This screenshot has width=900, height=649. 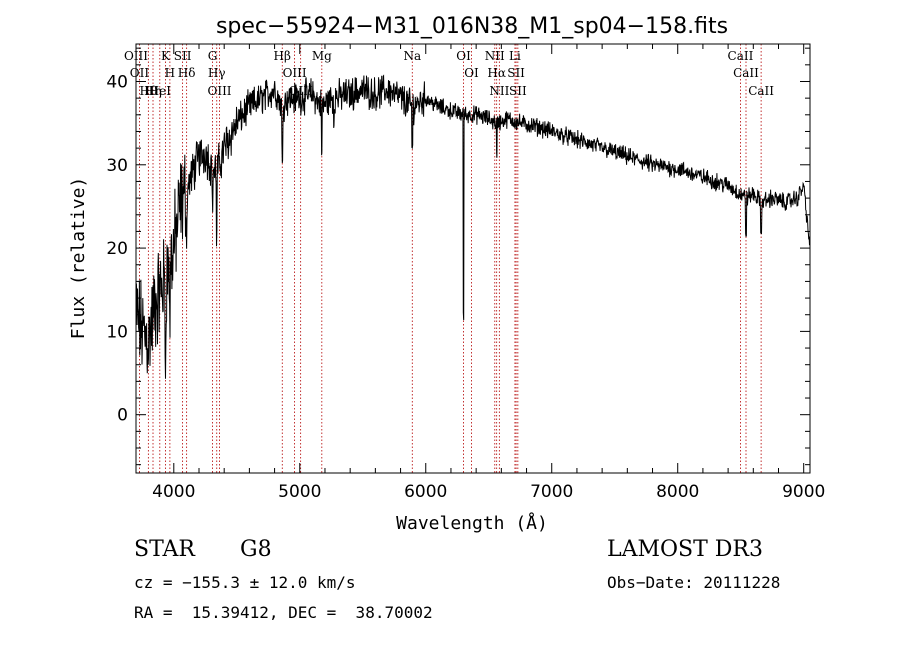 What do you see at coordinates (282, 56) in the screenshot?
I see `line-label: Hβ` at bounding box center [282, 56].